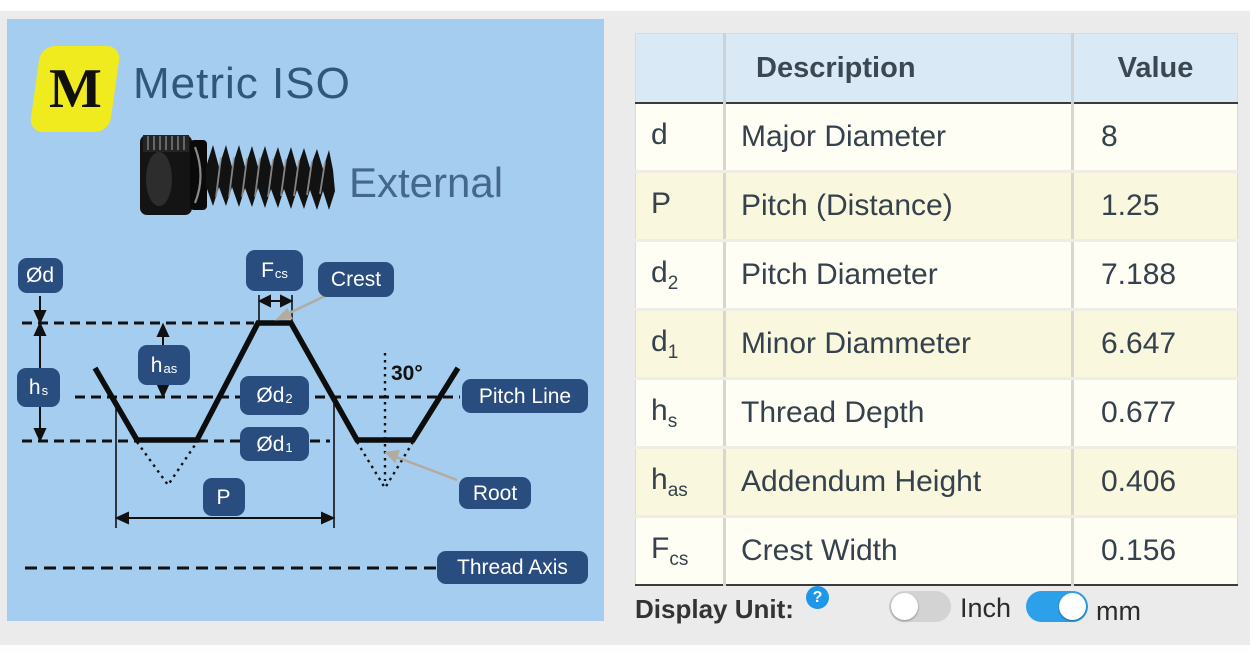  Describe the element at coordinates (625, 5) in the screenshot. I see `top-strip` at that location.